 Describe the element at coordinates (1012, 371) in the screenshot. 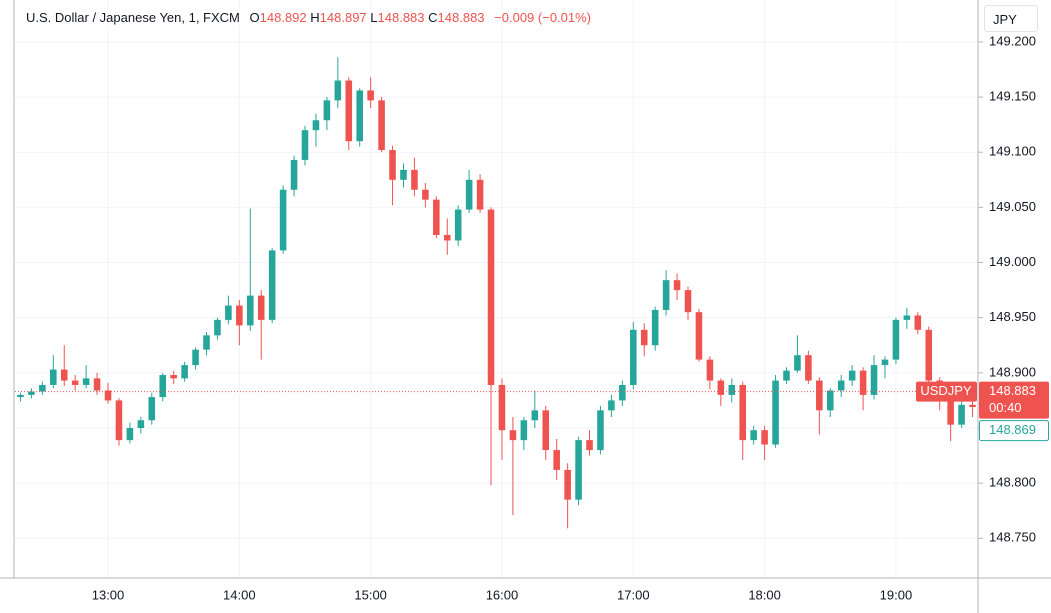

I see `y-tick-label: 148.900` at that location.